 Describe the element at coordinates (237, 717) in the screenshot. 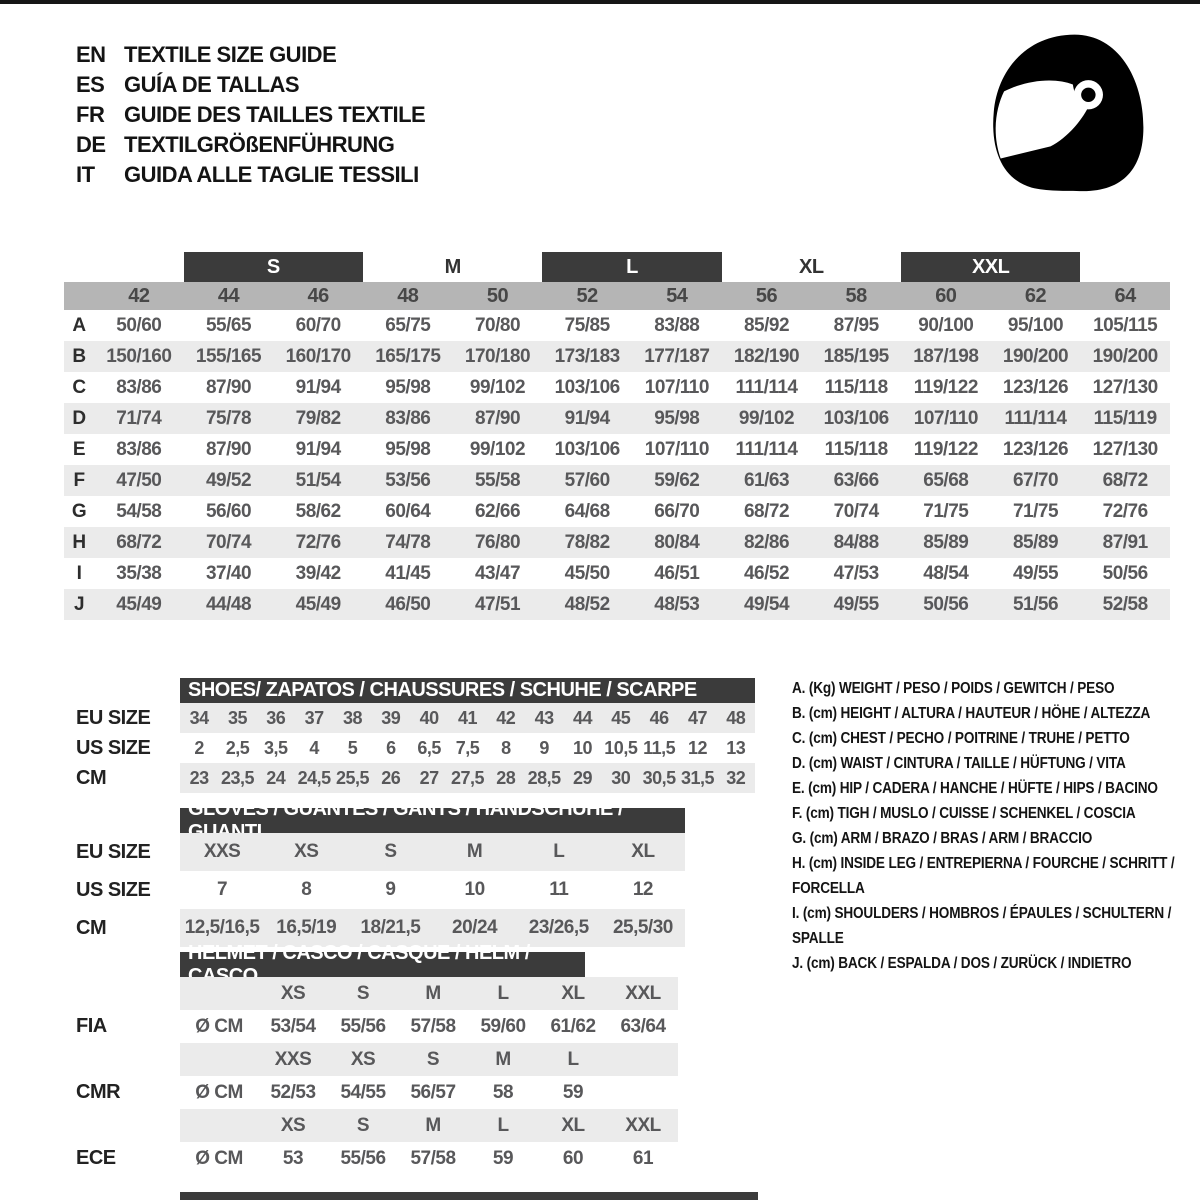

I see `cell-value: 35` at that location.